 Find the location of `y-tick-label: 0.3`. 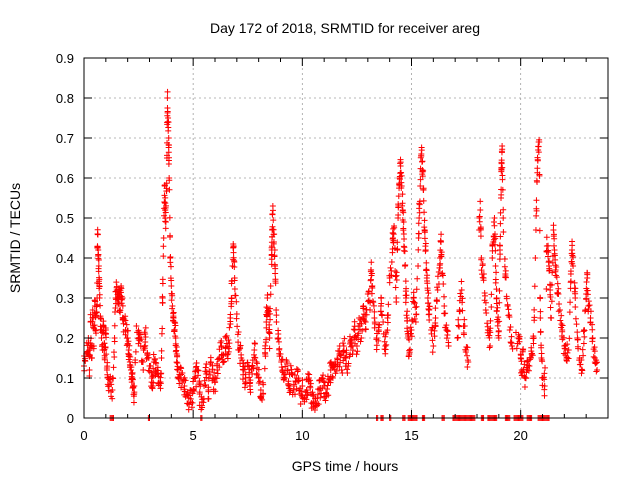

y-tick-label: 0.3 is located at coordinates (65, 298).